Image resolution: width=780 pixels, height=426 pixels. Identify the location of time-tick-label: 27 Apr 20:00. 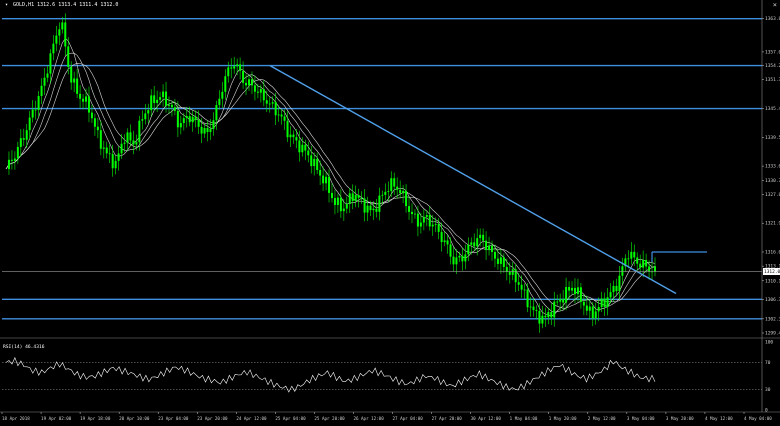
(447, 418).